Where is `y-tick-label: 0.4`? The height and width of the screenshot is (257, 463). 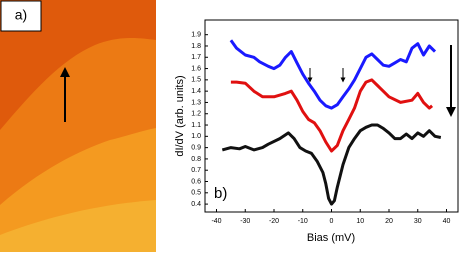
y-tick-label: 0.4 is located at coordinates (196, 204).